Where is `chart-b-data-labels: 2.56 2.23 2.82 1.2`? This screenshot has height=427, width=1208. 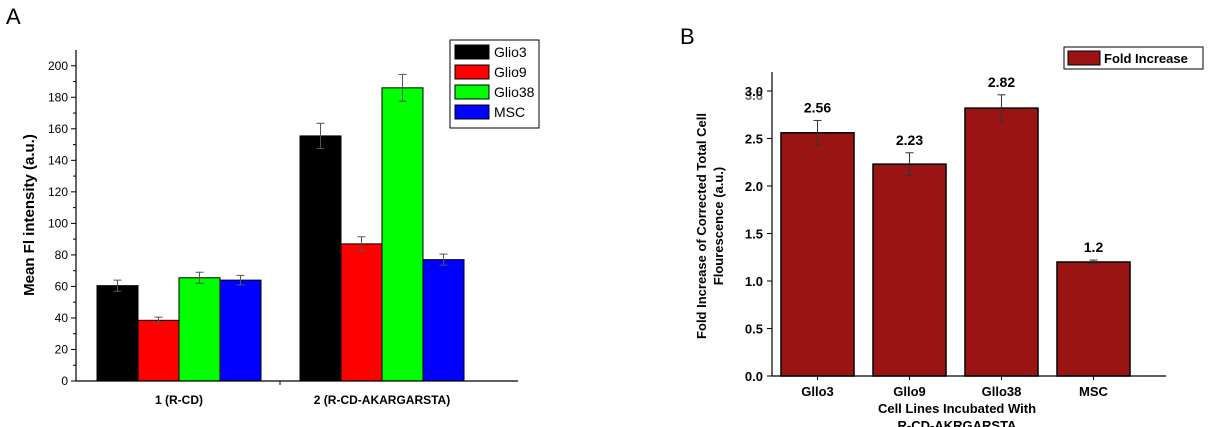 chart-b-data-labels: 2.56 2.23 2.82 1.2 is located at coordinates (954, 164).